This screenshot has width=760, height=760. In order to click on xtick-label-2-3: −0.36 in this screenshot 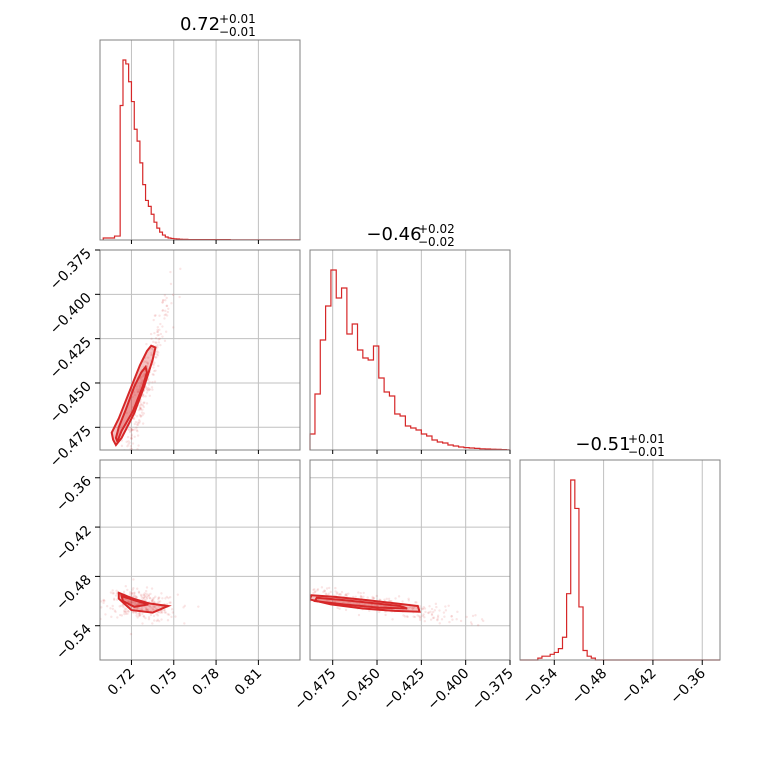, I will do `click(688, 686)`.